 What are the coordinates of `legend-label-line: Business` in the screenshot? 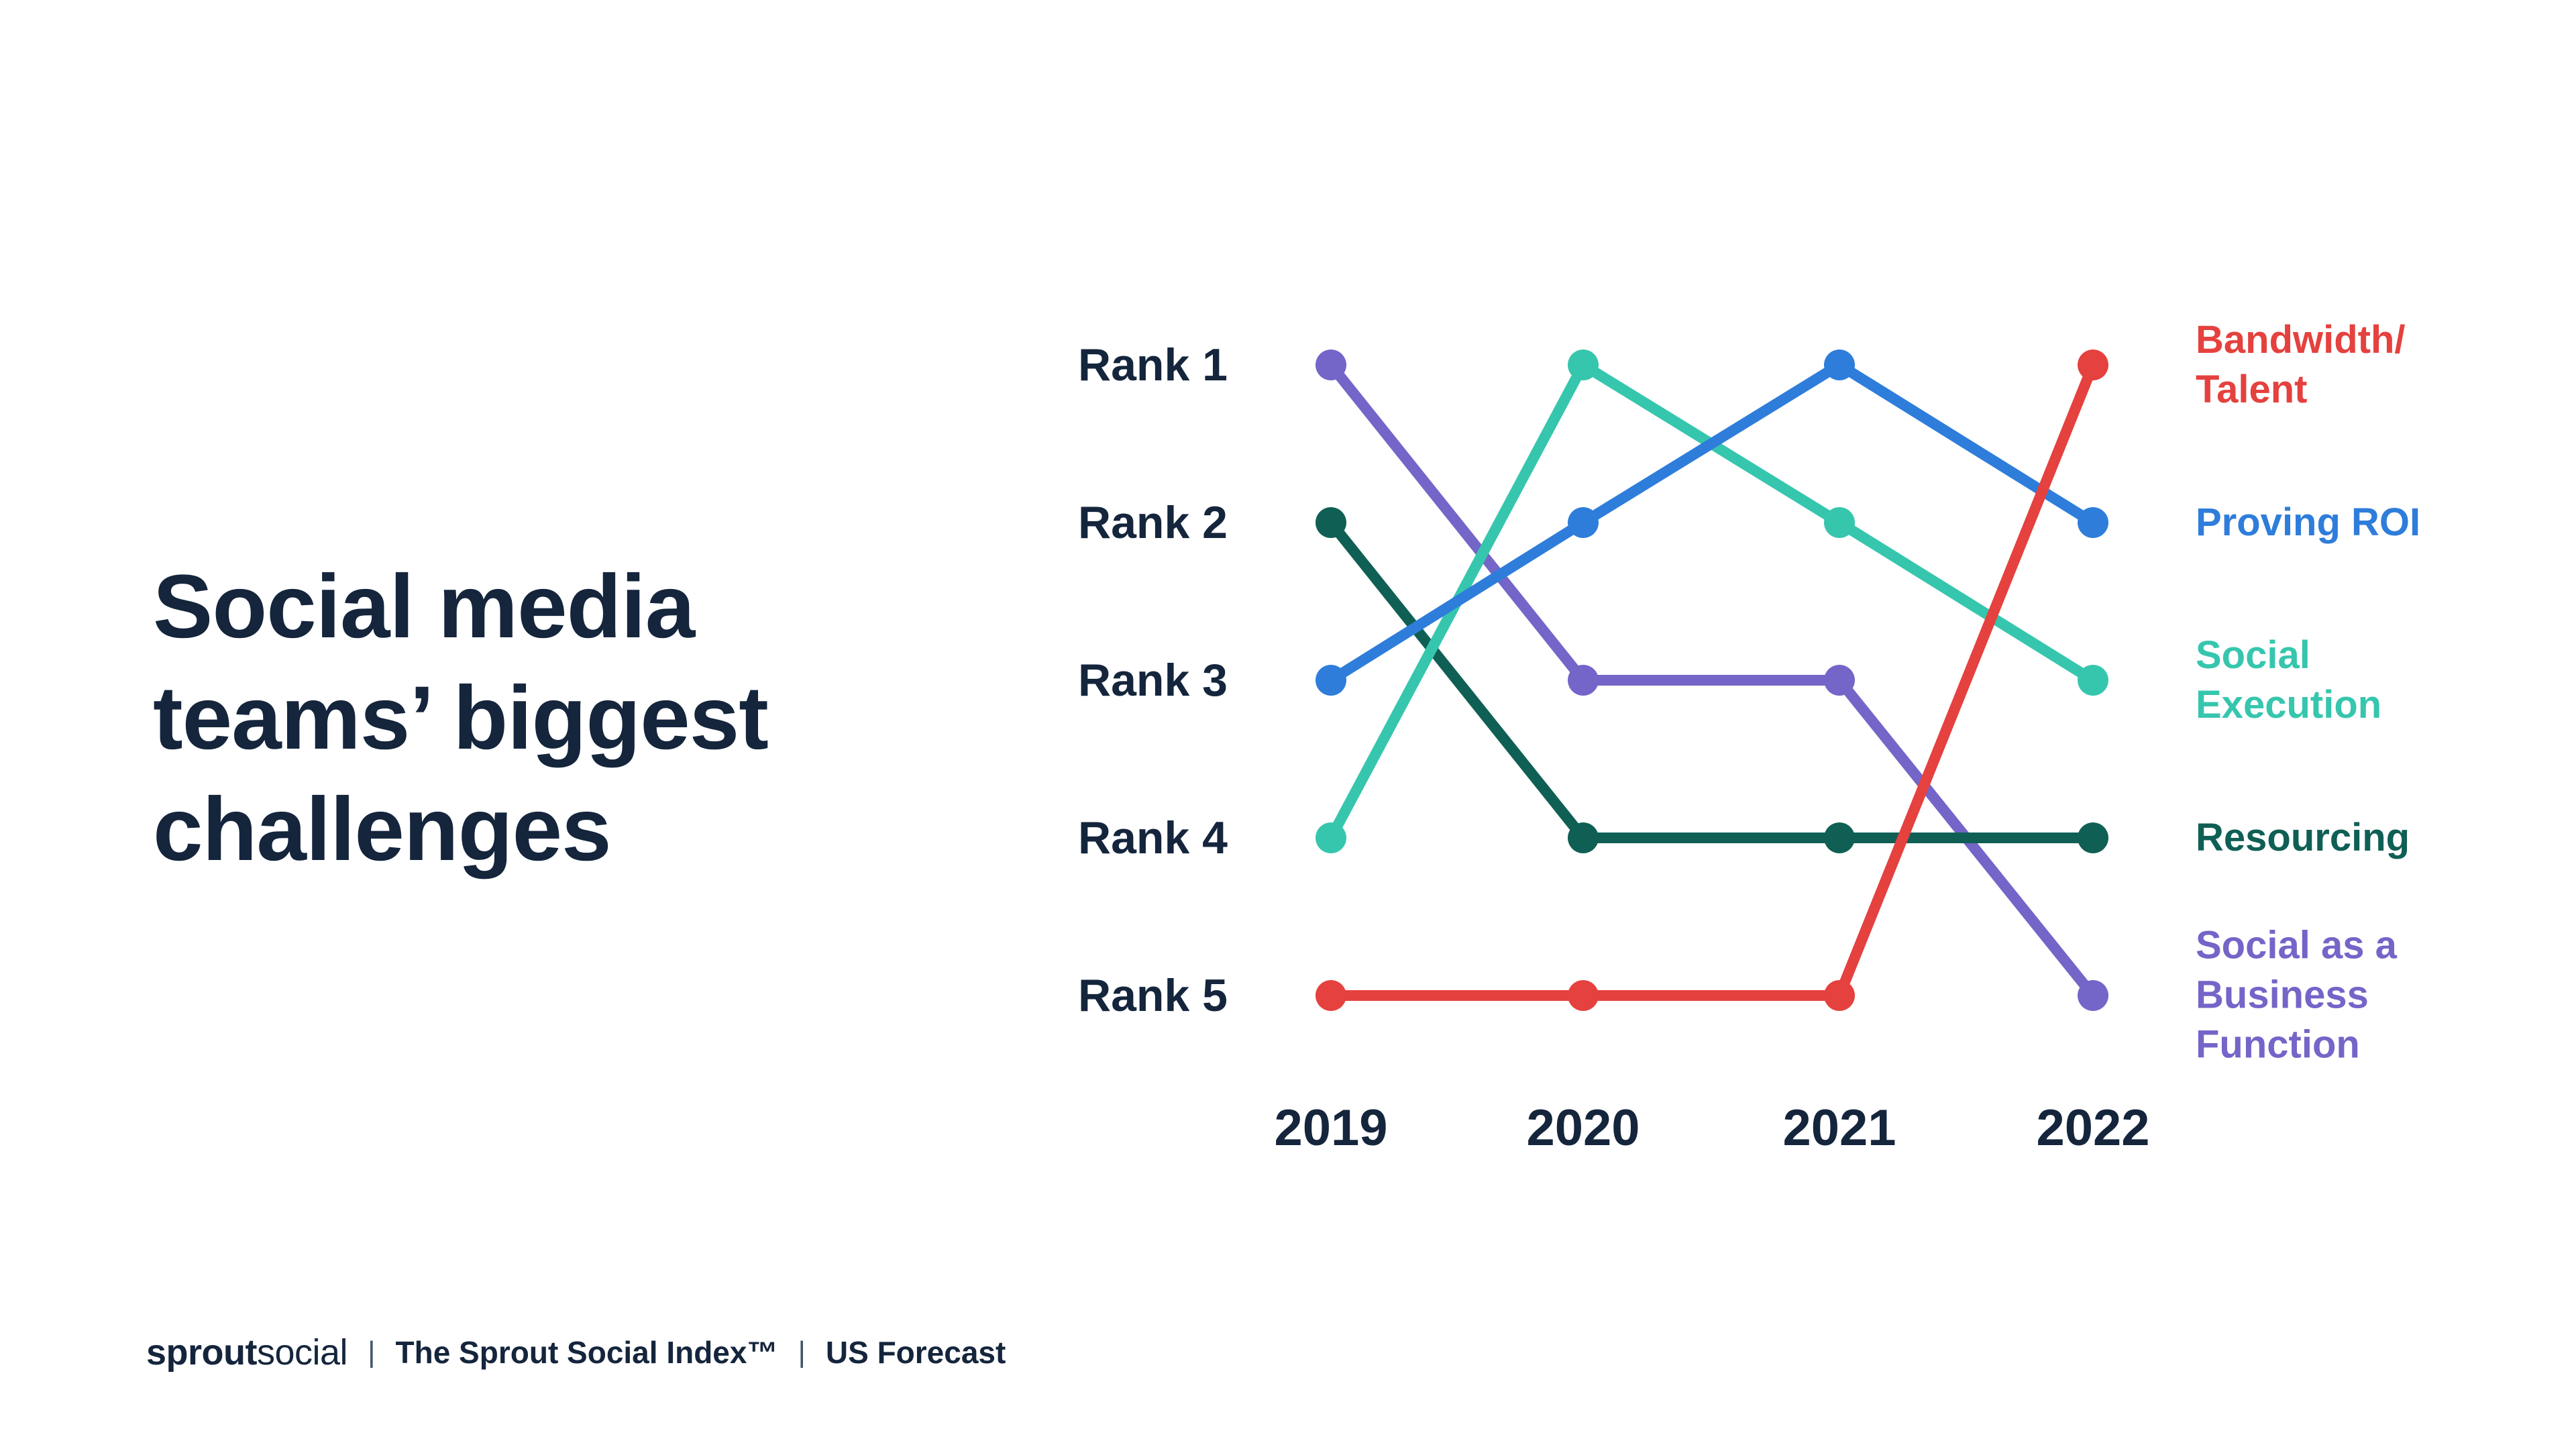 It's located at (2282, 995).